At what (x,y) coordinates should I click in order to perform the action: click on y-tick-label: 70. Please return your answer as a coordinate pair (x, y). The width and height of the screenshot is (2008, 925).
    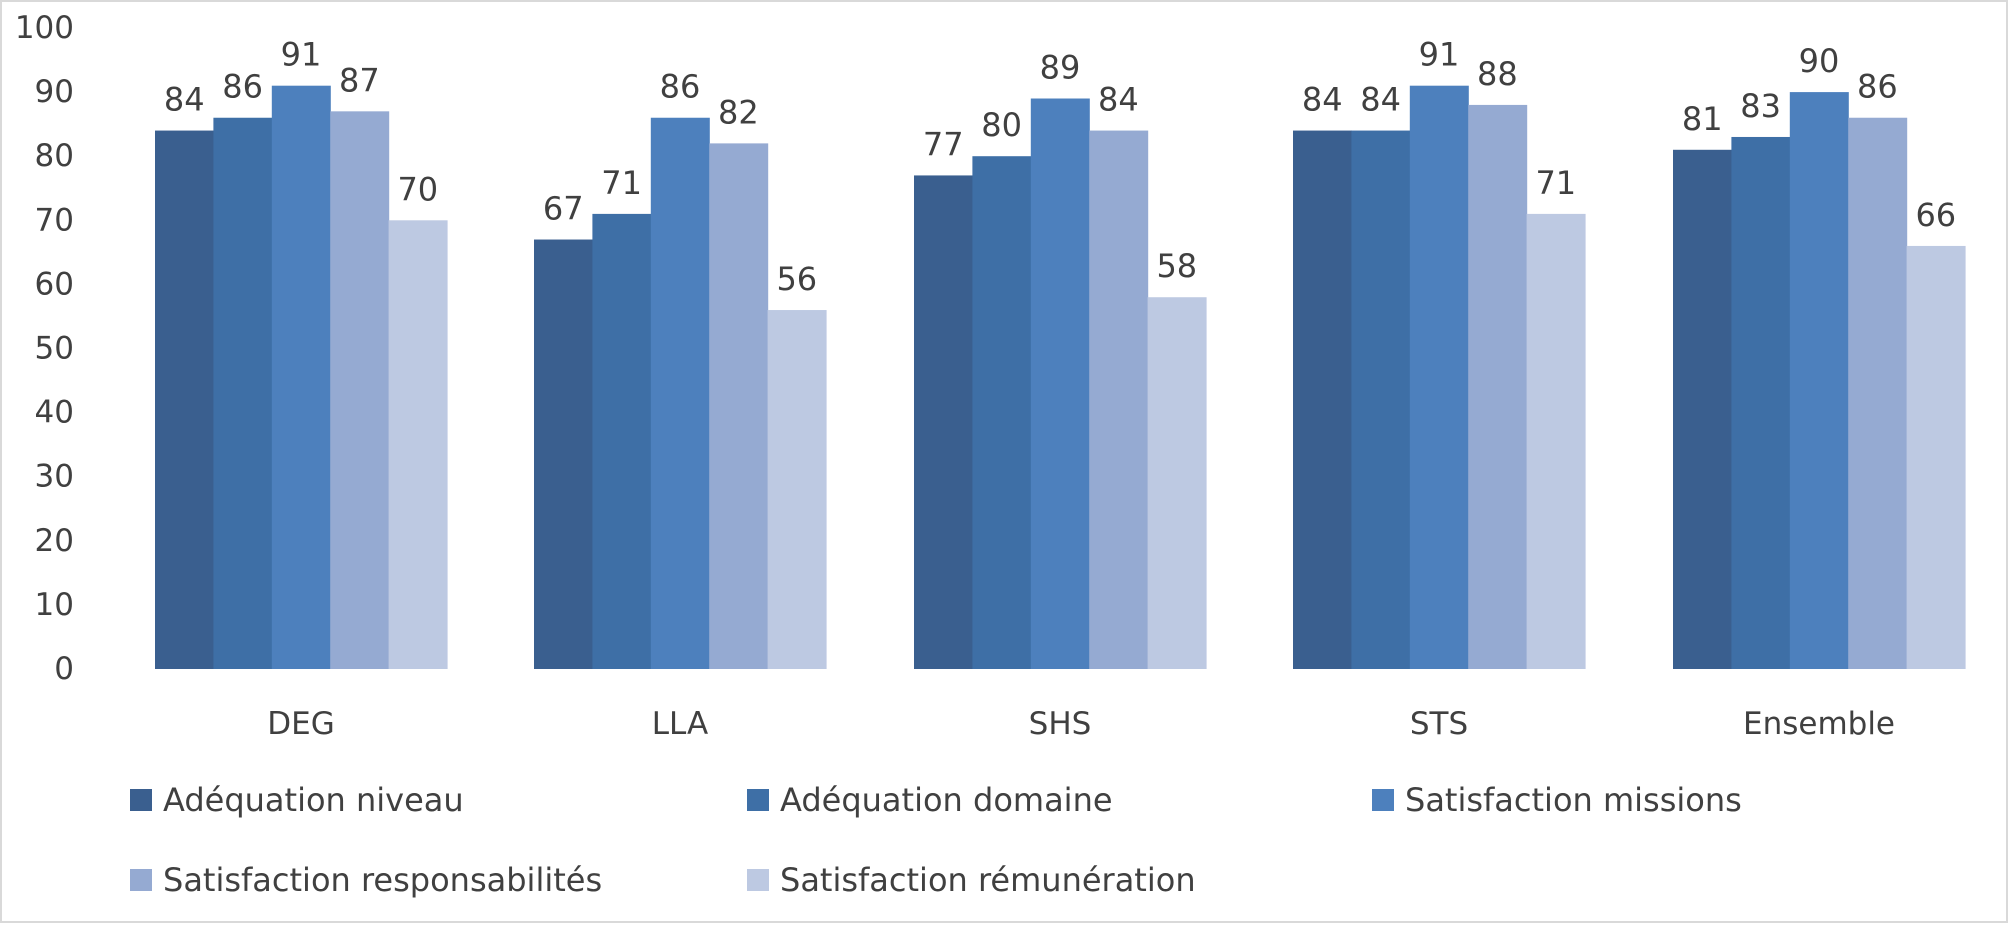
    Looking at the image, I should click on (54, 220).